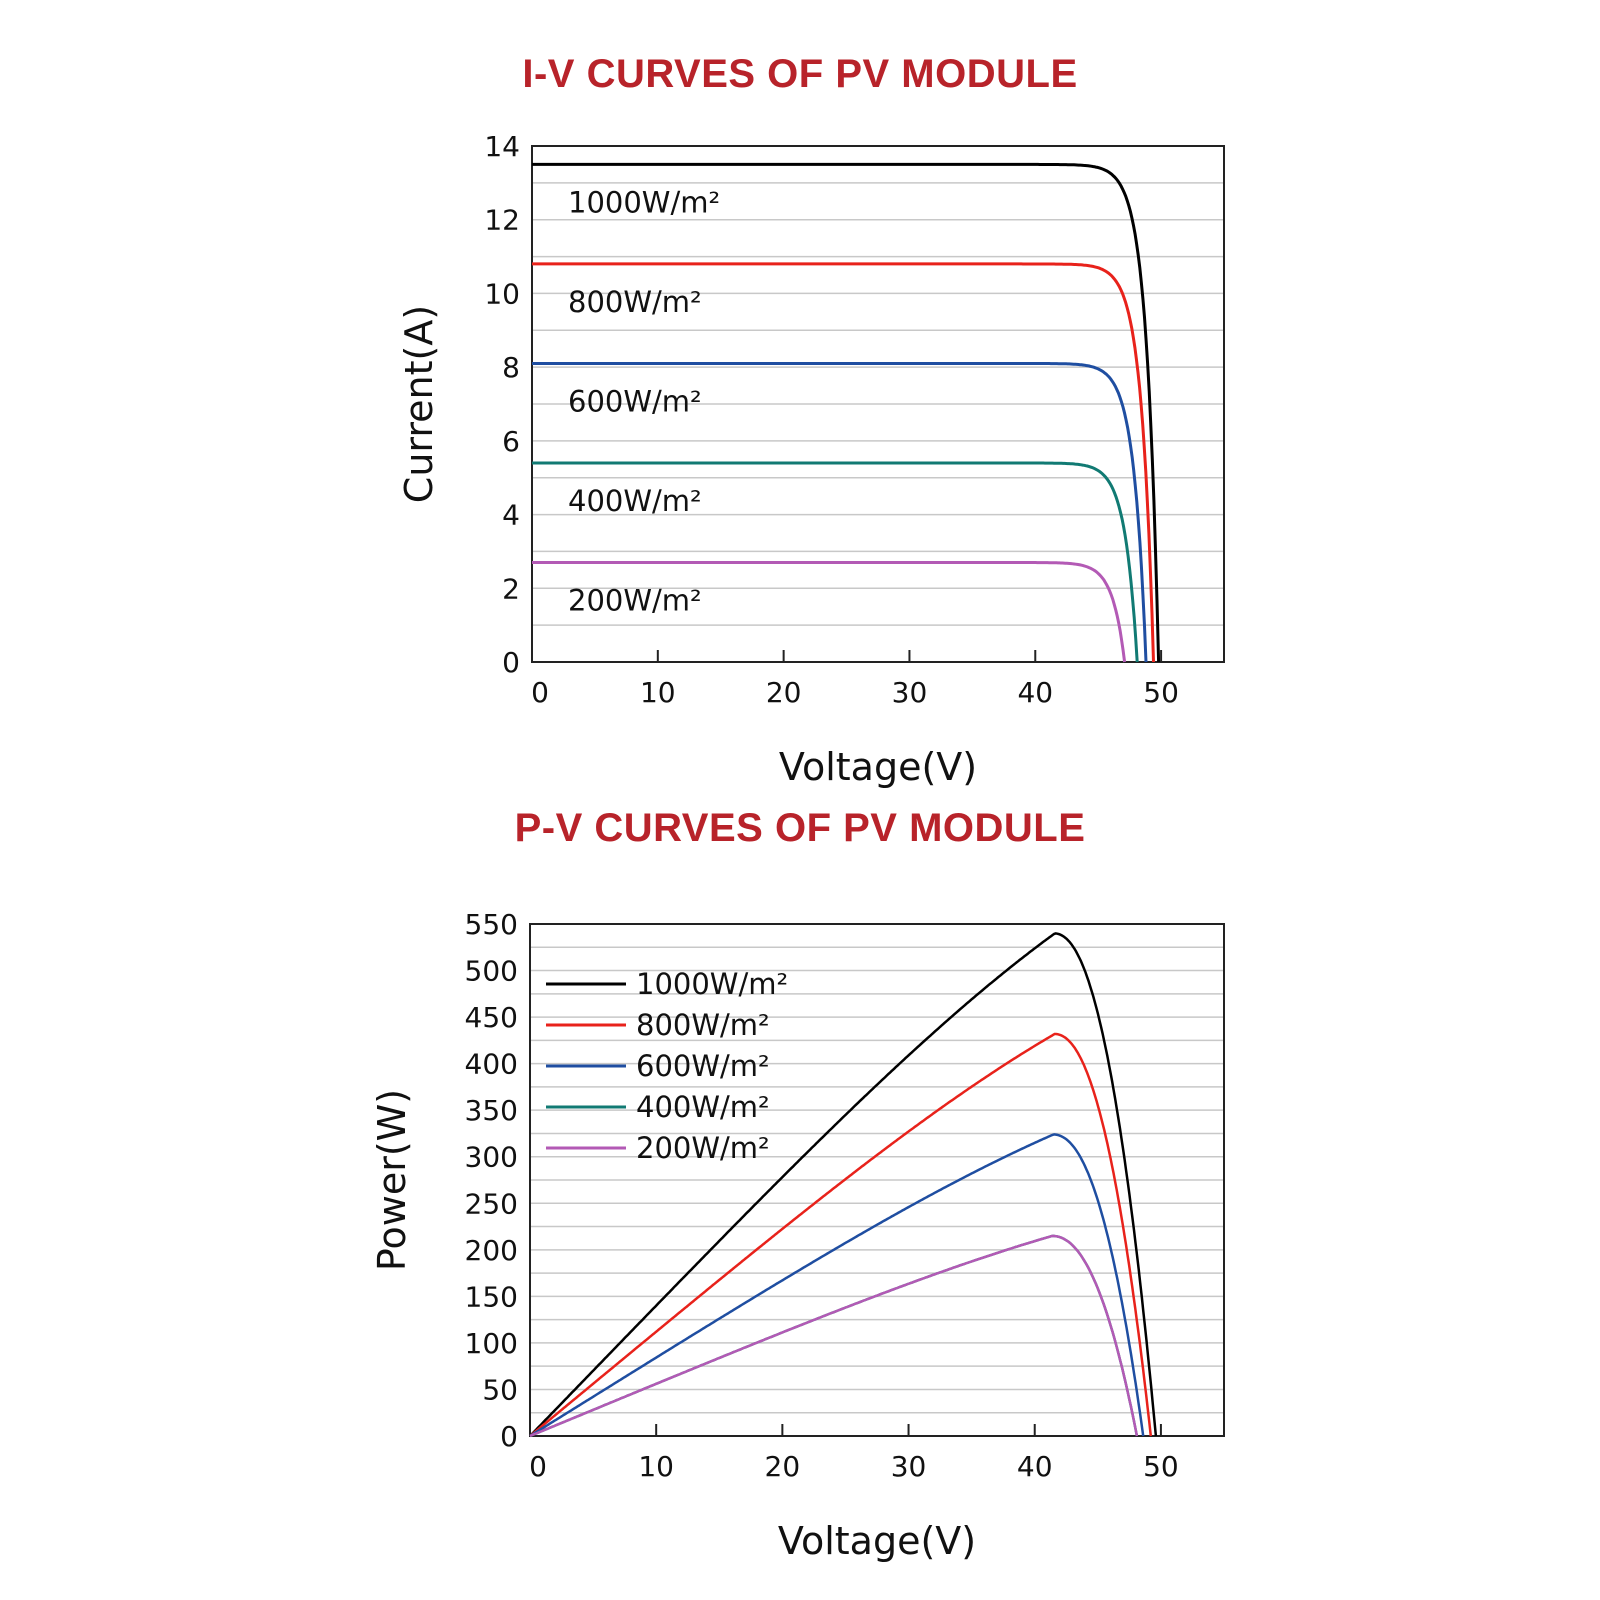 Image resolution: width=1600 pixels, height=1600 pixels. What do you see at coordinates (703, 1066) in the screenshot?
I see `legend-label: 600W/m²` at bounding box center [703, 1066].